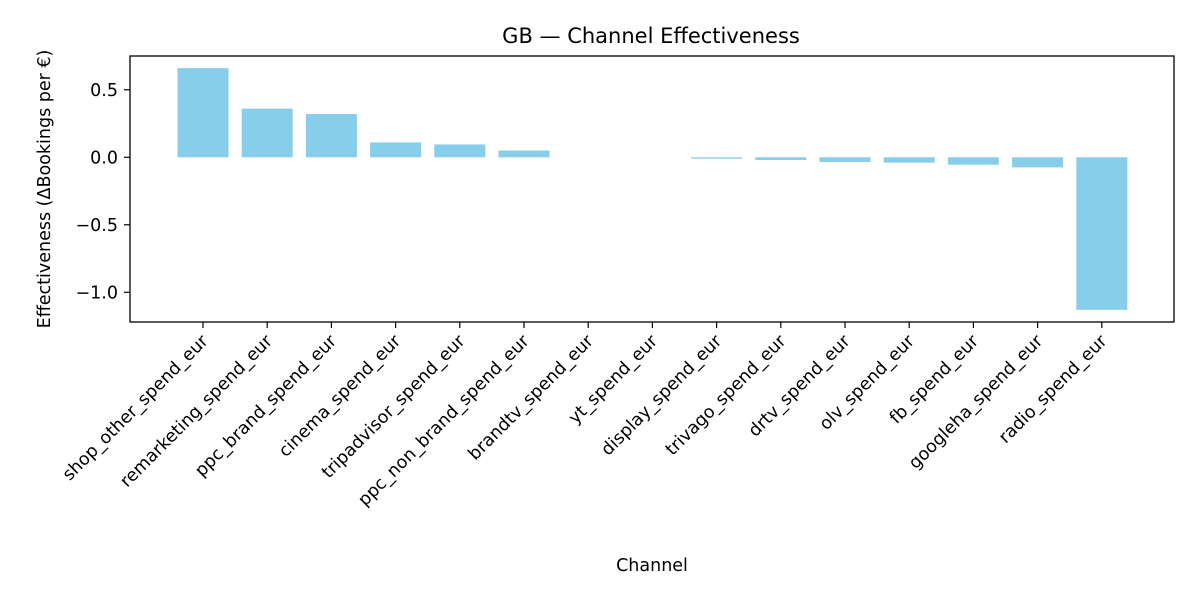 The width and height of the screenshot is (1200, 600). What do you see at coordinates (97, 293) in the screenshot?
I see `y-tick-label: −1.0` at bounding box center [97, 293].